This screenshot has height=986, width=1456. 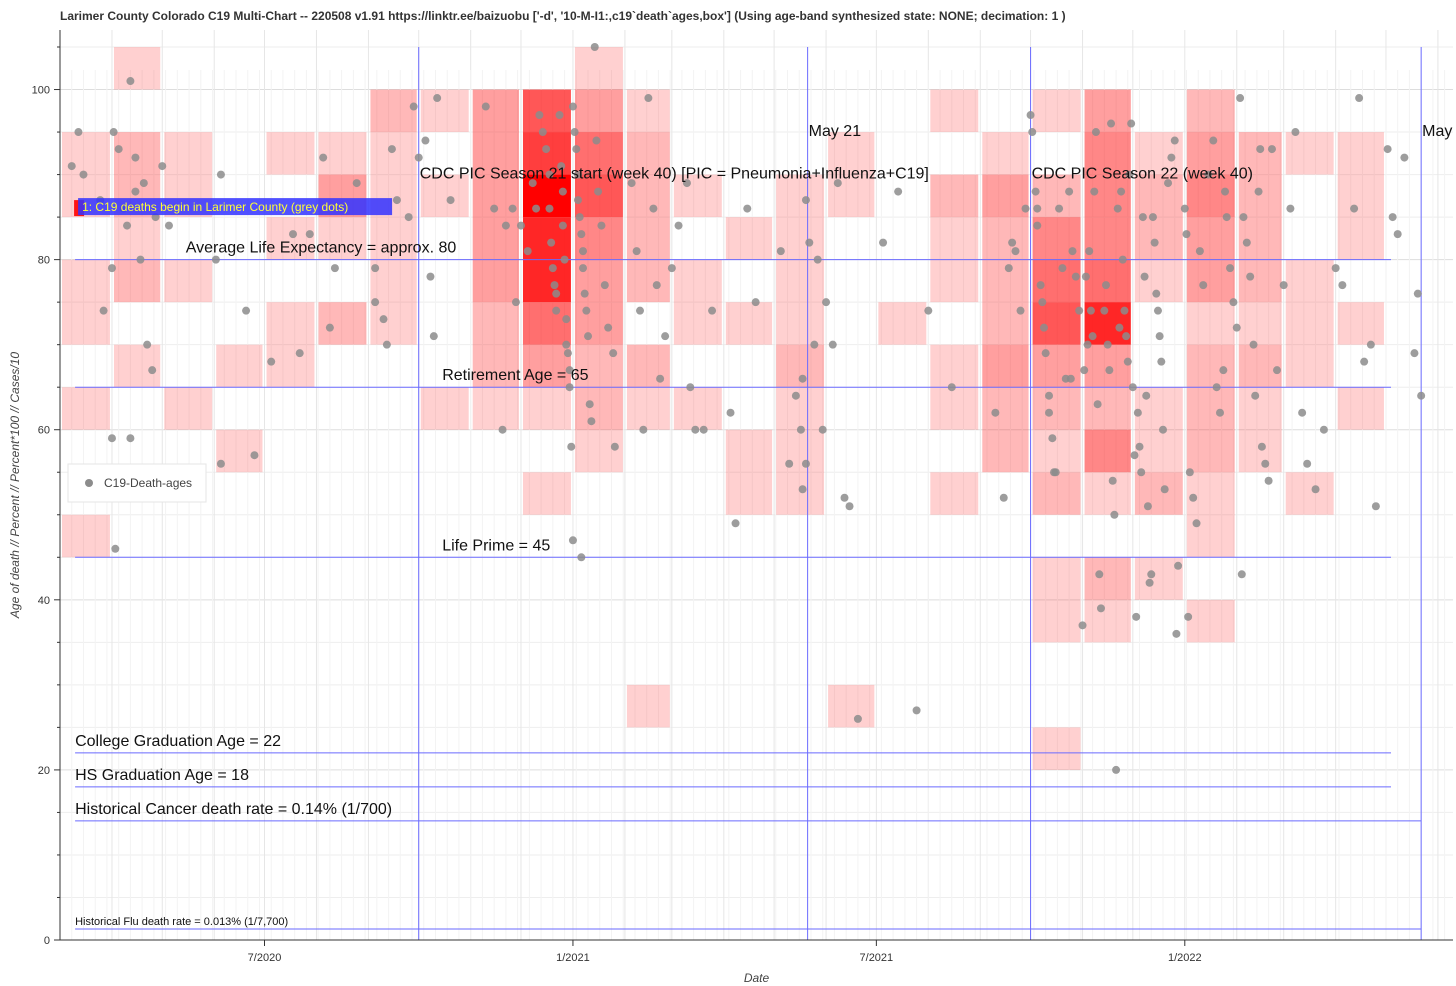 I want to click on reference-line-label: College Graduation Age = 22, so click(x=178, y=741).